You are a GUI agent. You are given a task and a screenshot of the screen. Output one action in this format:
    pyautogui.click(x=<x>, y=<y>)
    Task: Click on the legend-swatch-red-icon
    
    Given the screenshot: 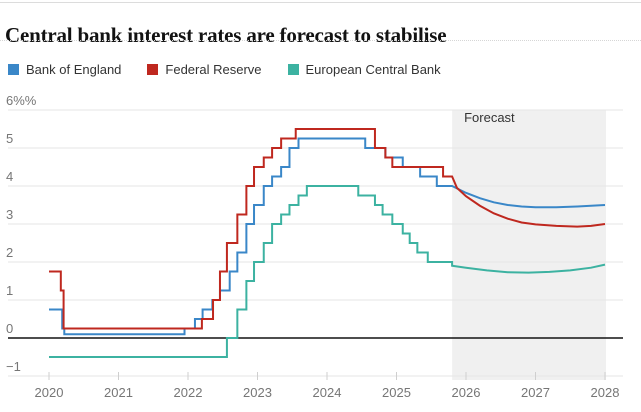 What is the action you would take?
    pyautogui.click(x=153, y=69)
    